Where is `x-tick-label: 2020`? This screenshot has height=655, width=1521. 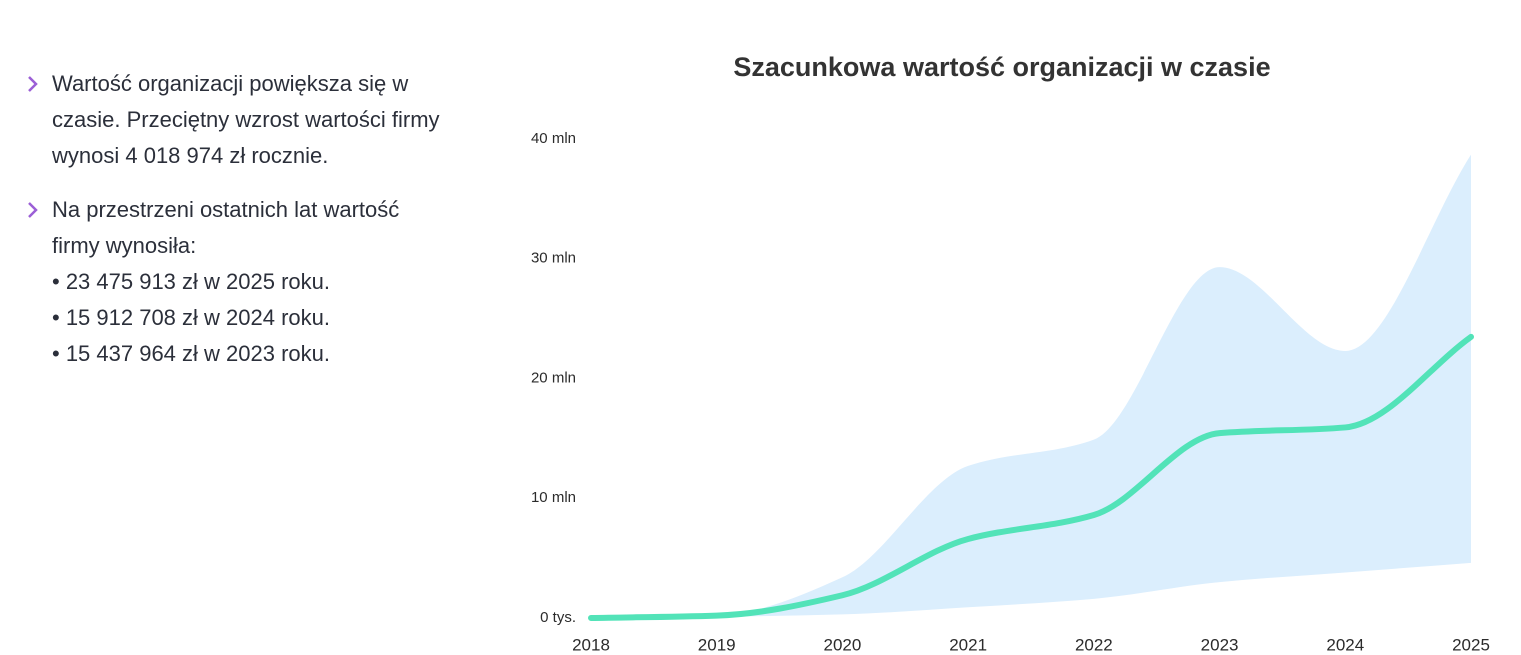
x-tick-label: 2020 is located at coordinates (843, 644).